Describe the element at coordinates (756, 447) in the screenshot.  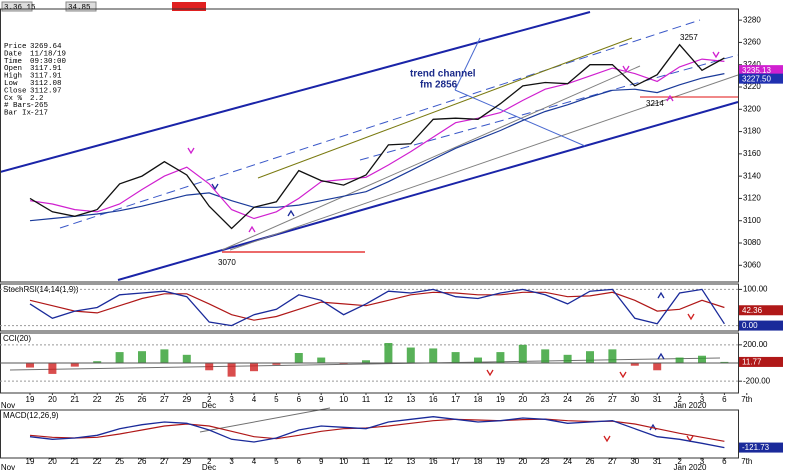
I see `value-tag-label: -121.73` at that location.